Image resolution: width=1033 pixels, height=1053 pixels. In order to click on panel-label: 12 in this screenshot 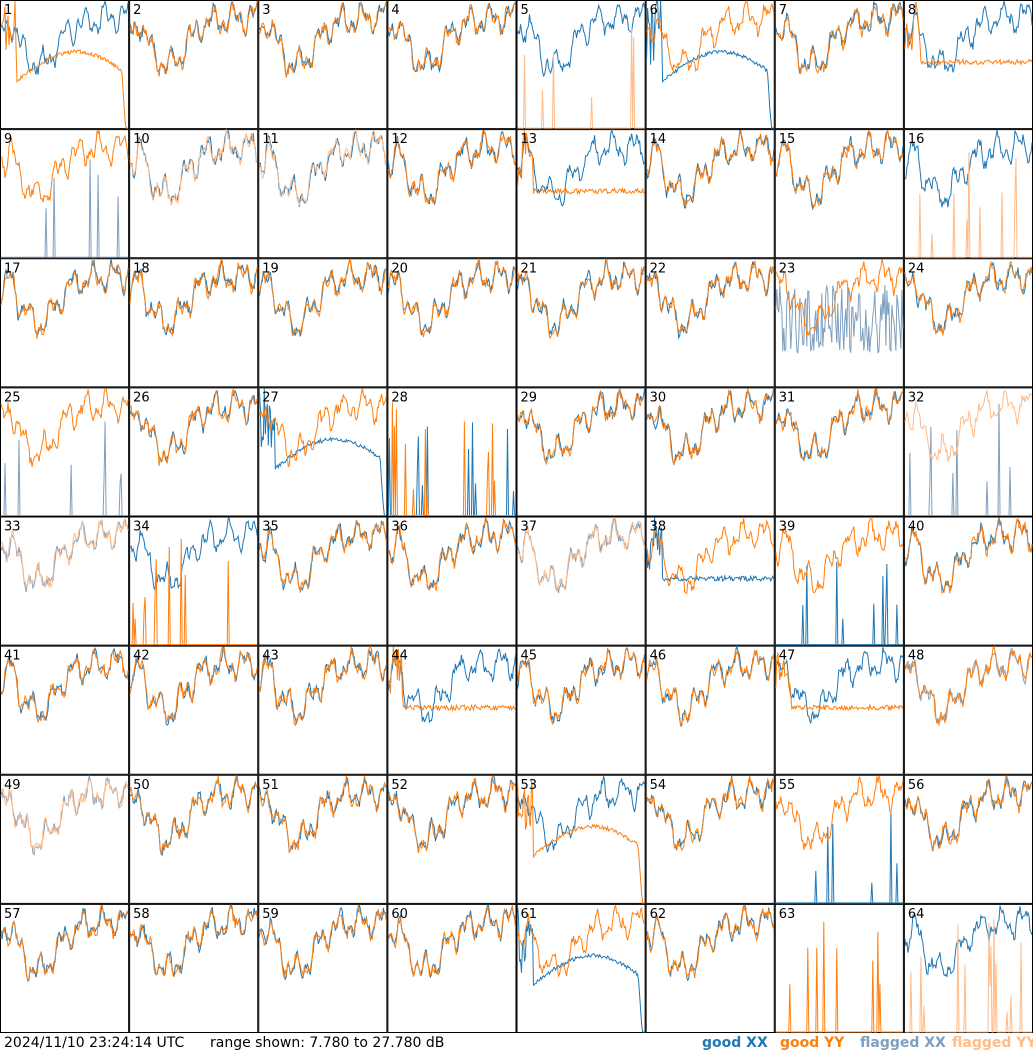, I will do `click(399, 139)`.